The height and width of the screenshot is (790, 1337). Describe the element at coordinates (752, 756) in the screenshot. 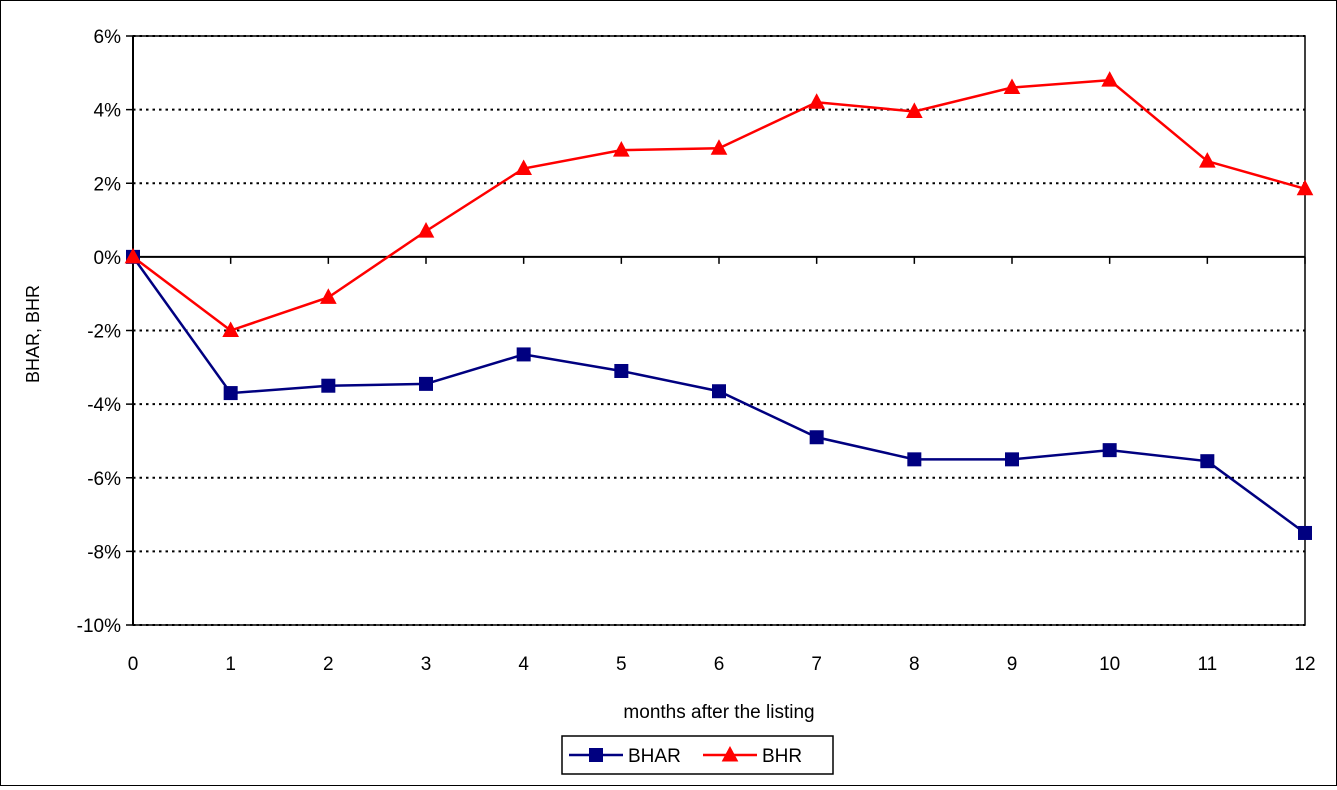

I see `legend-item-bhr: BHR` at that location.